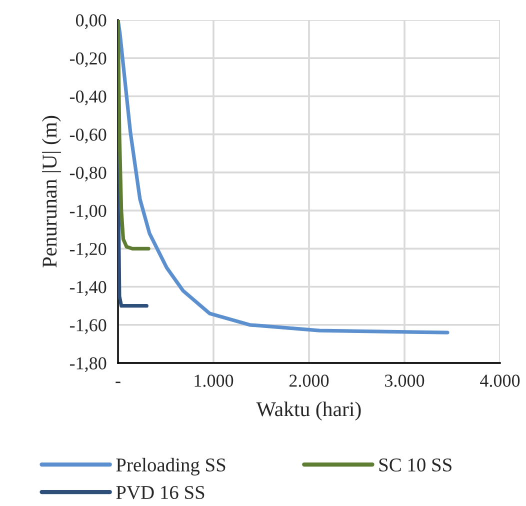  I want to click on x-tick-label: 4.000, so click(500, 380).